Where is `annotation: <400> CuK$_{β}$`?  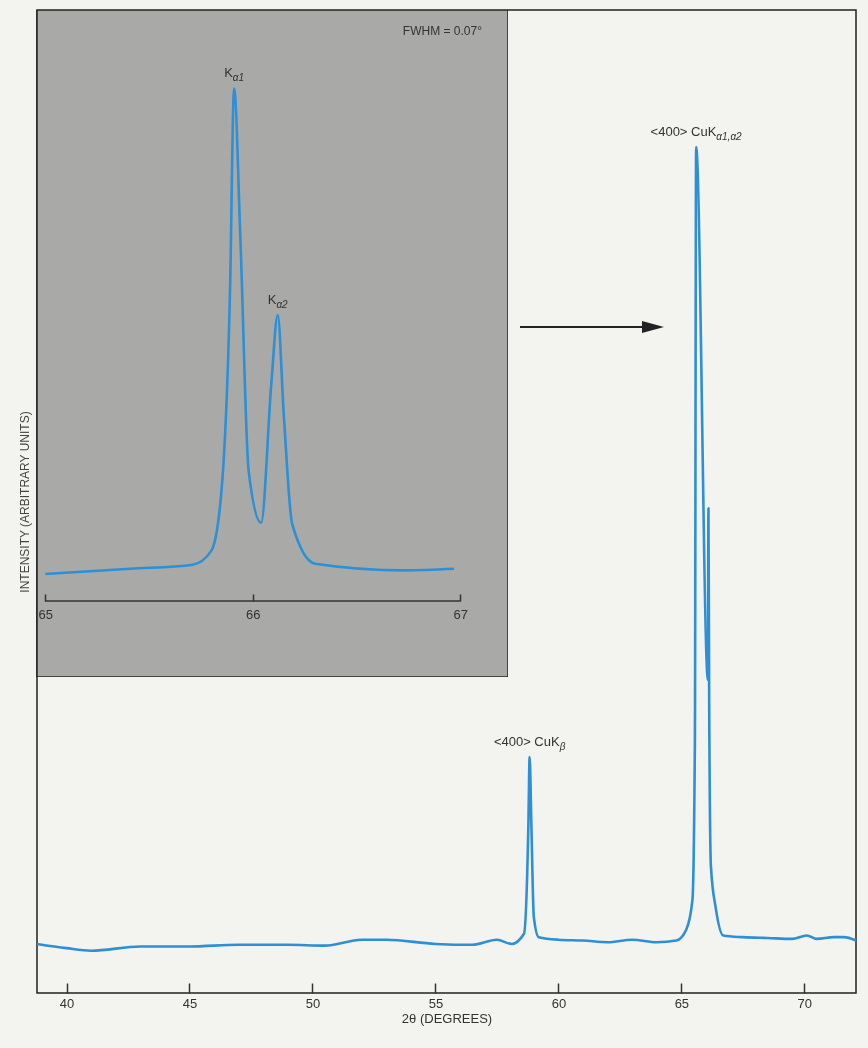
annotation: <400> CuK$_{β}$ is located at coordinates (529, 743).